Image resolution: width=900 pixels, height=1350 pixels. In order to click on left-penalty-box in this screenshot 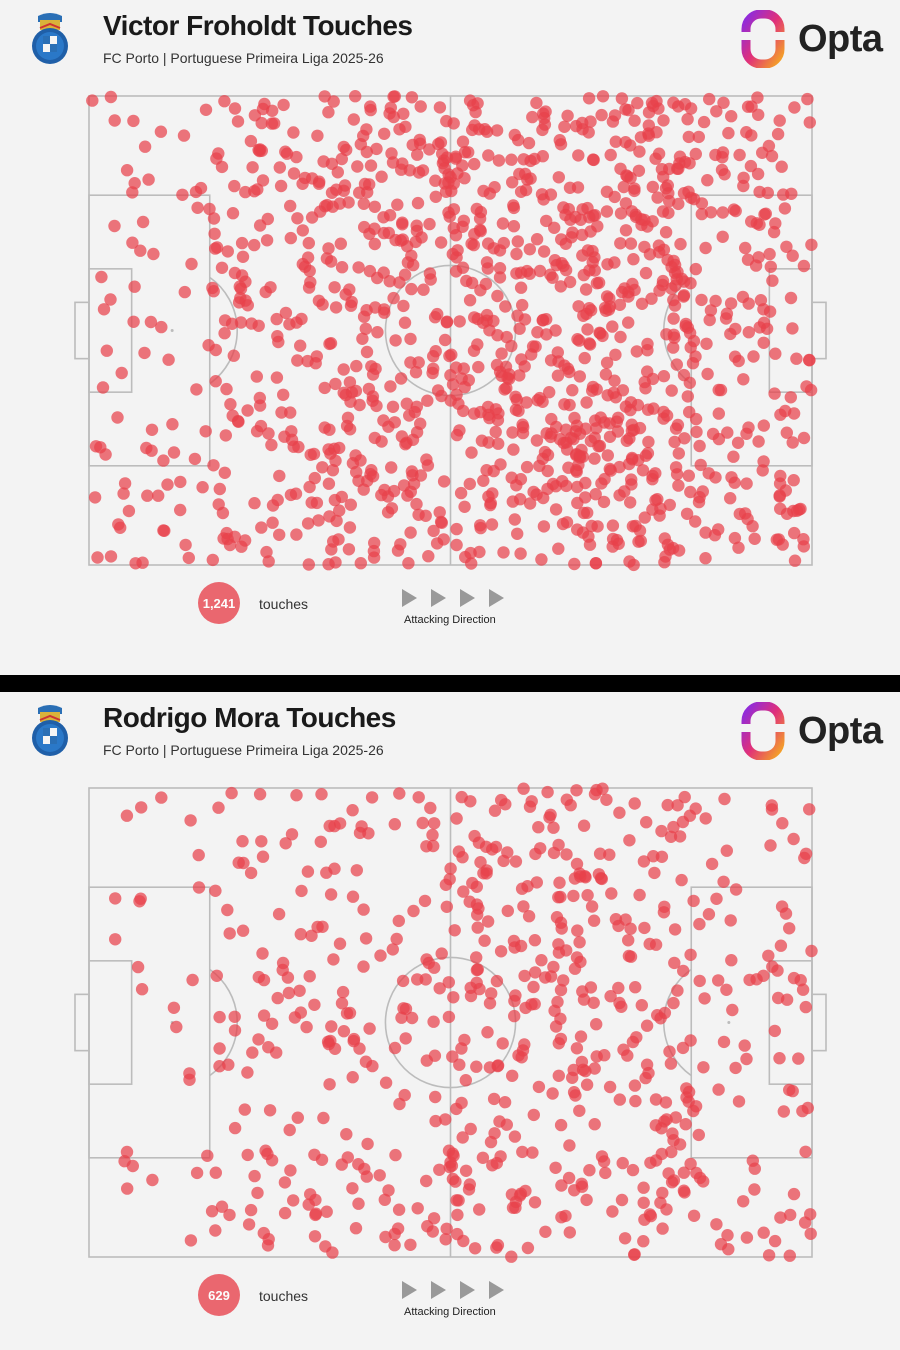, I will do `click(149, 1022)`.